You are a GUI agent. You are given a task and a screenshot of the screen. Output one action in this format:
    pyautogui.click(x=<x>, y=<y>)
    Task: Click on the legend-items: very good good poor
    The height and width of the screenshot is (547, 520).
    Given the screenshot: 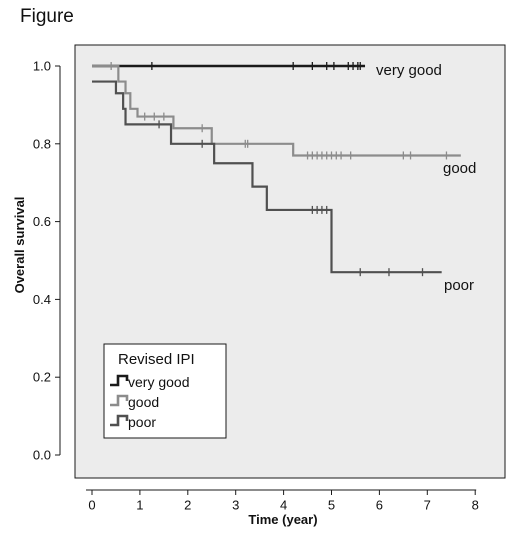 What is the action you would take?
    pyautogui.click(x=149, y=402)
    